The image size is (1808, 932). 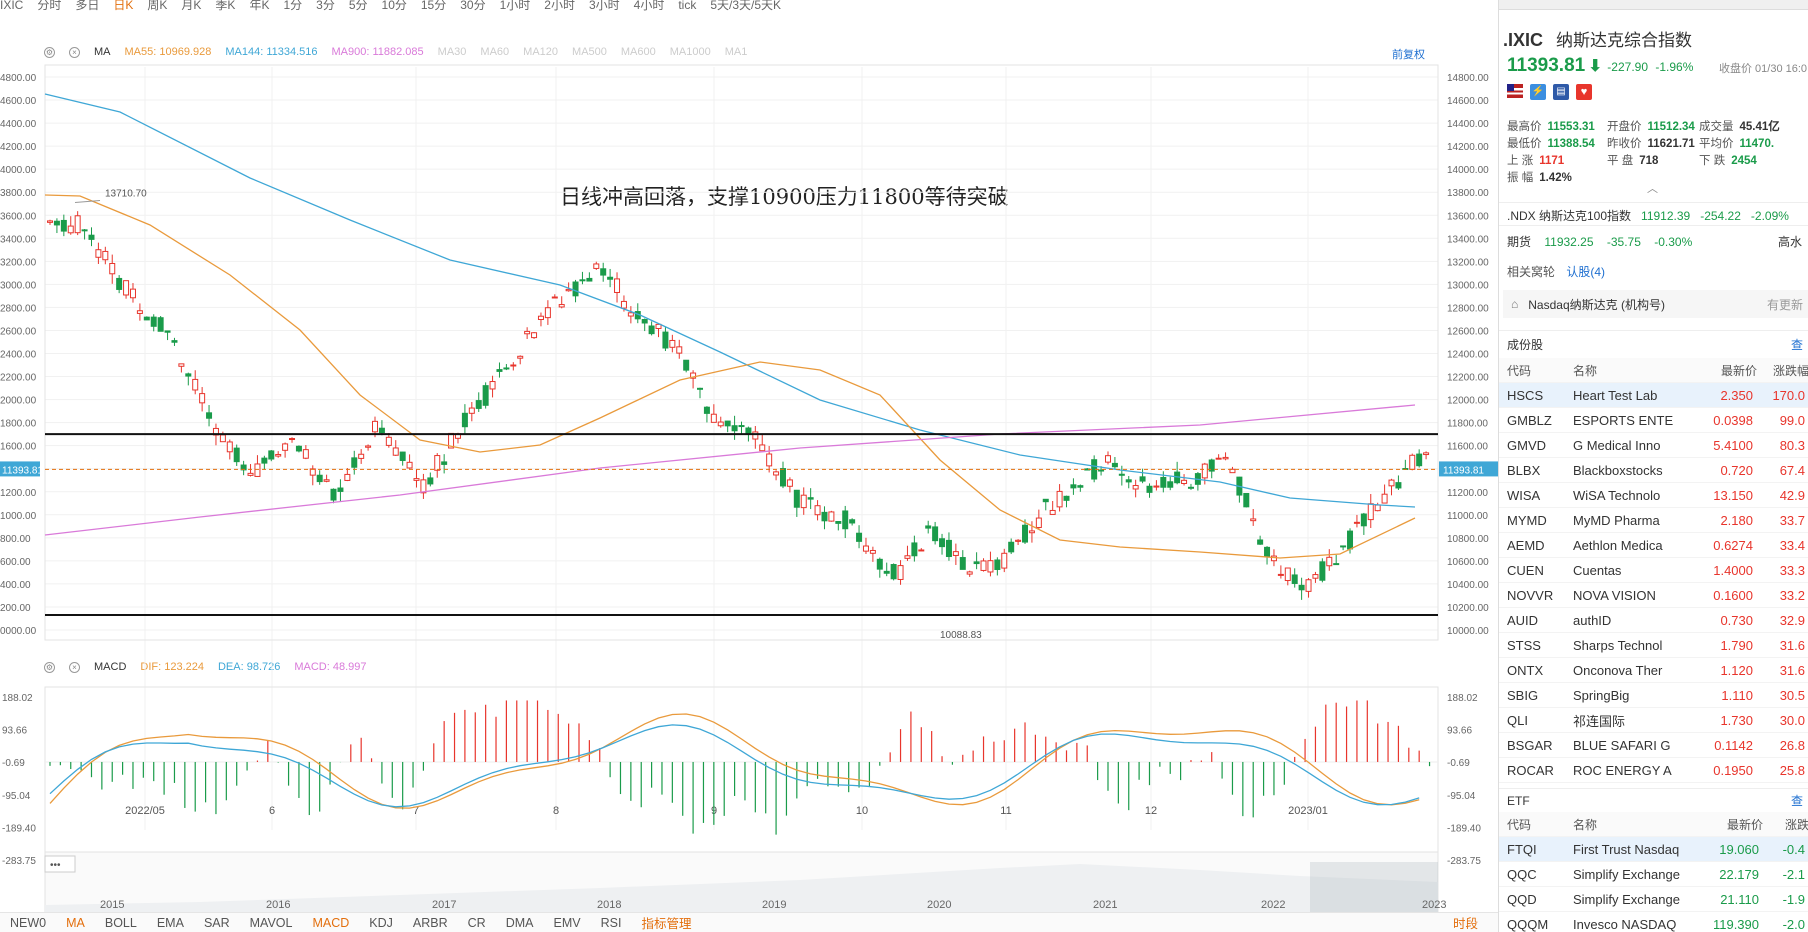 What do you see at coordinates (102, 52) in the screenshot?
I see `ma-label: MA` at bounding box center [102, 52].